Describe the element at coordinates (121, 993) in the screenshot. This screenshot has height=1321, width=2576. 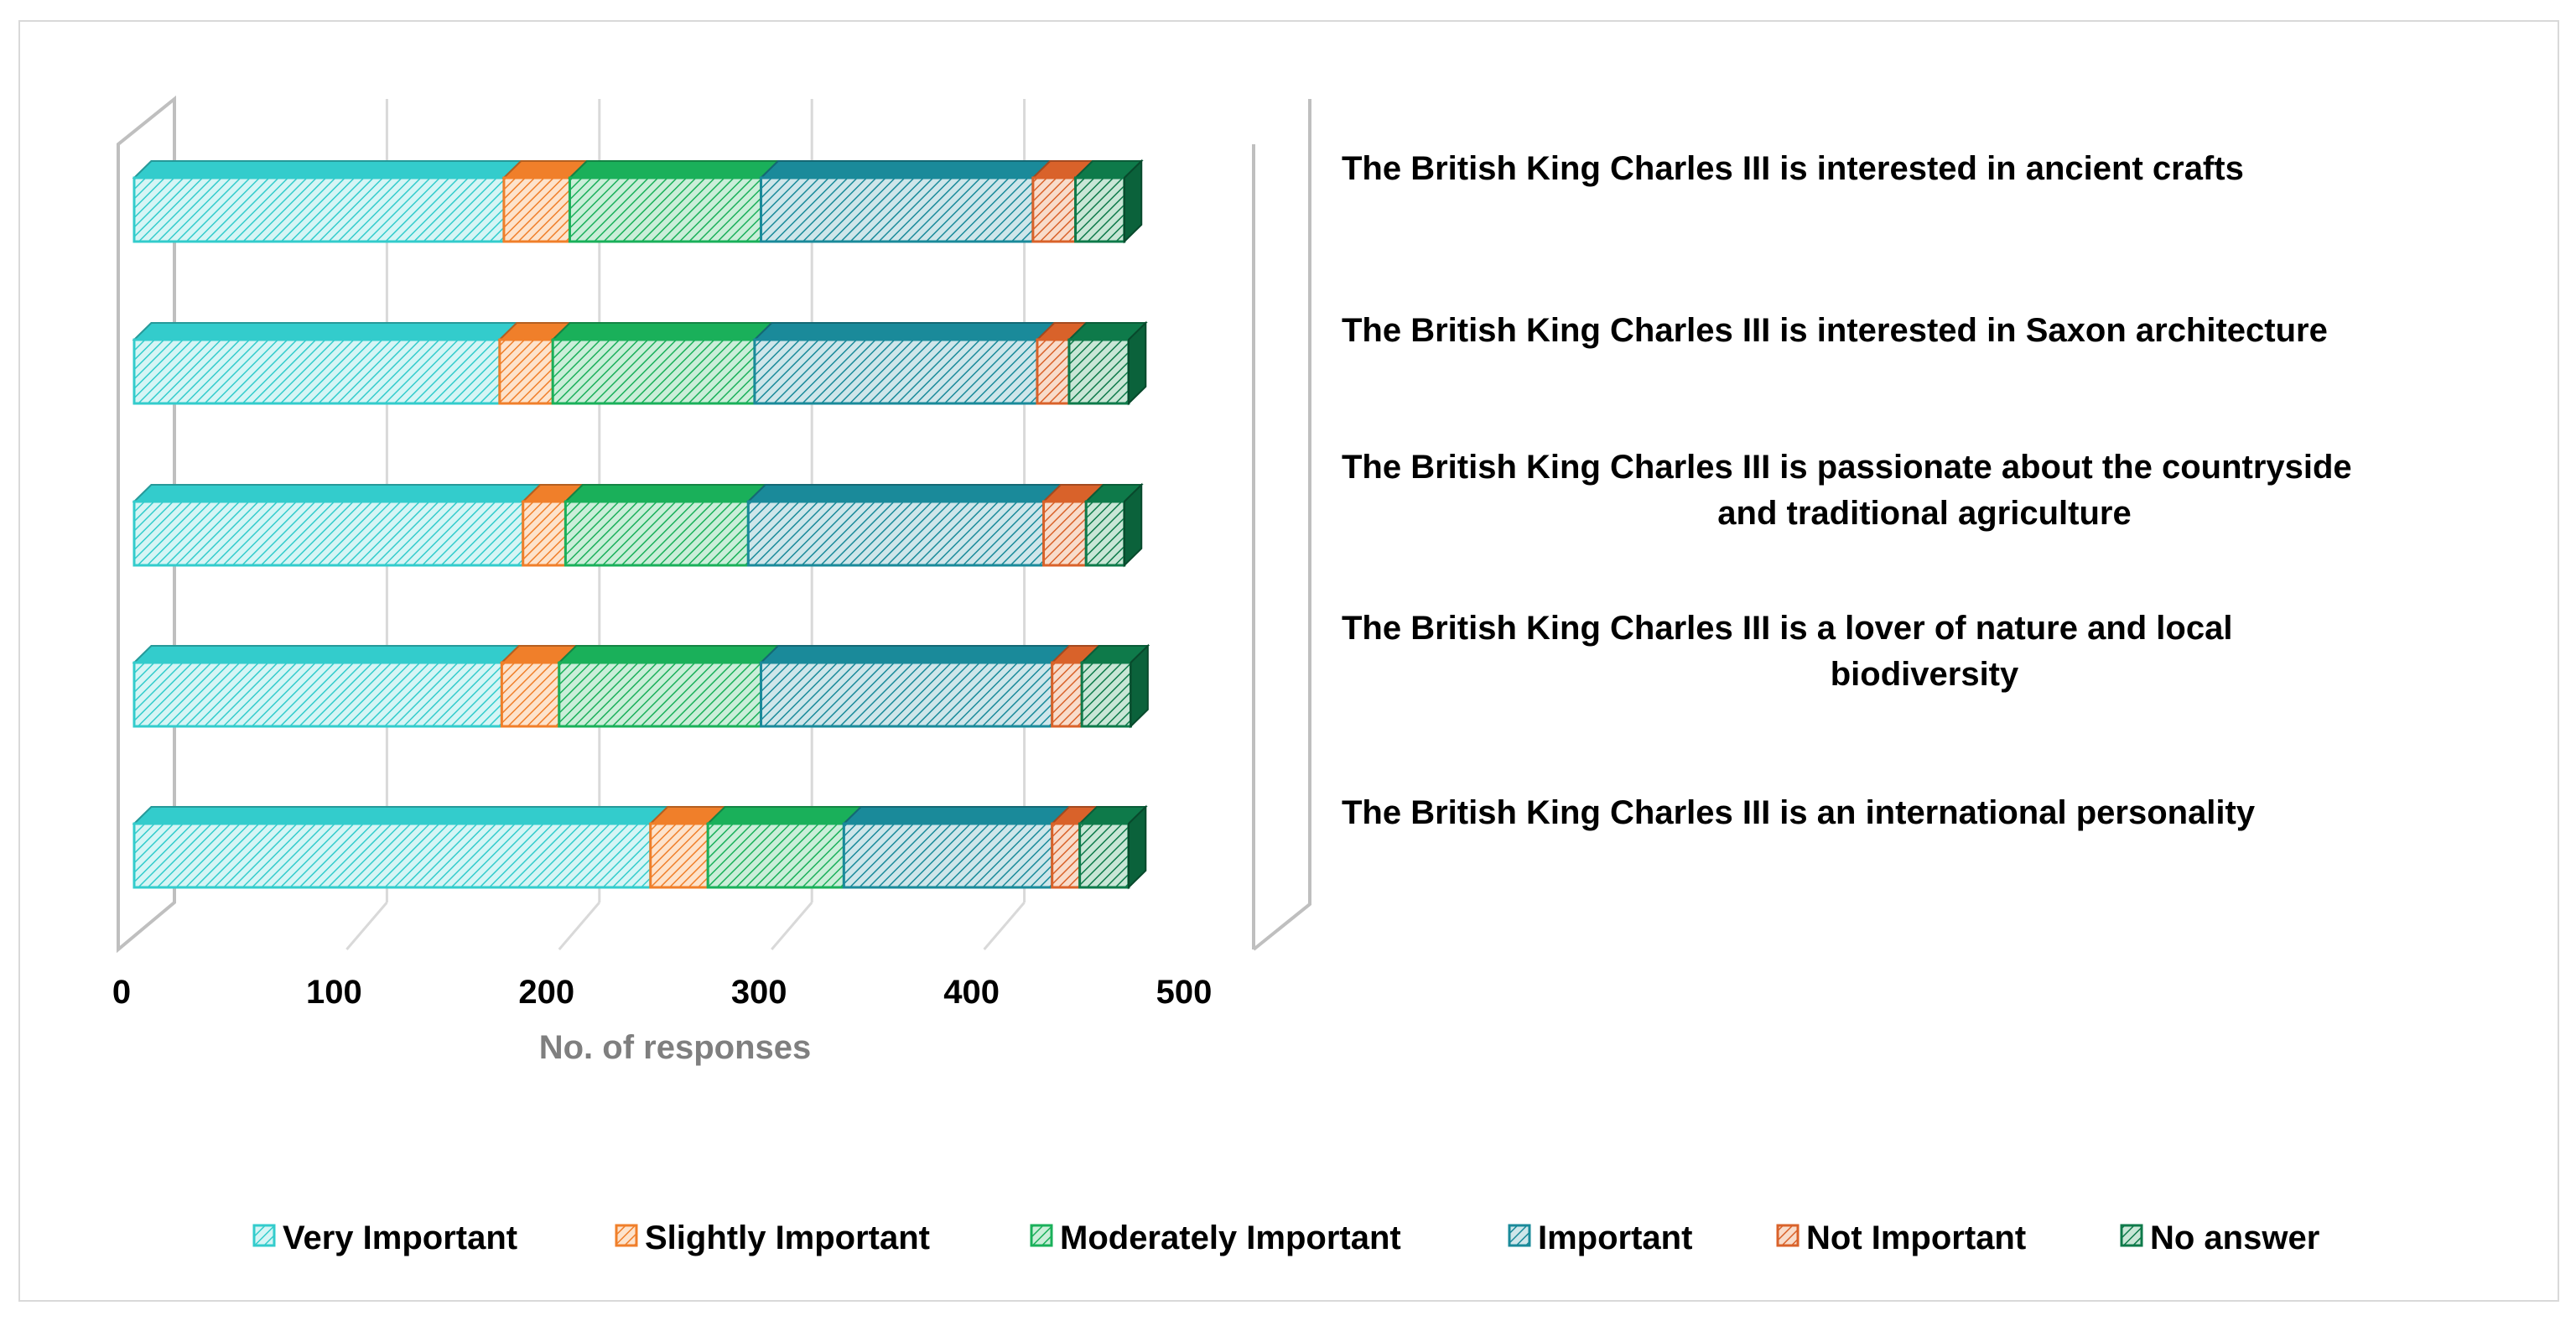
I see `x-tick-label: 0` at that location.